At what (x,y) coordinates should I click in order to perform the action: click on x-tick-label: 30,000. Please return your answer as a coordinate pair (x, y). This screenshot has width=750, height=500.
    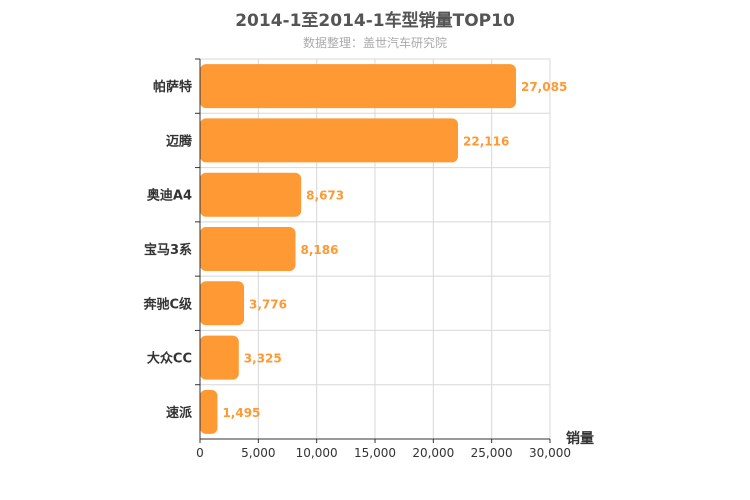
    Looking at the image, I should click on (550, 453).